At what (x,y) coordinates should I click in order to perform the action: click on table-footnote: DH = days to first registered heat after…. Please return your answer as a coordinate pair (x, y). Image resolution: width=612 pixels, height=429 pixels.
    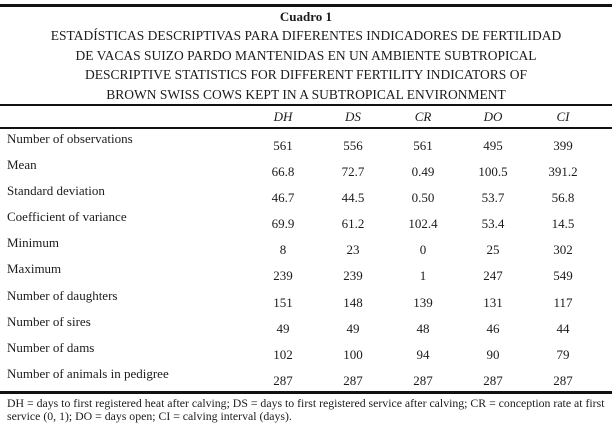
    Looking at the image, I should click on (306, 409).